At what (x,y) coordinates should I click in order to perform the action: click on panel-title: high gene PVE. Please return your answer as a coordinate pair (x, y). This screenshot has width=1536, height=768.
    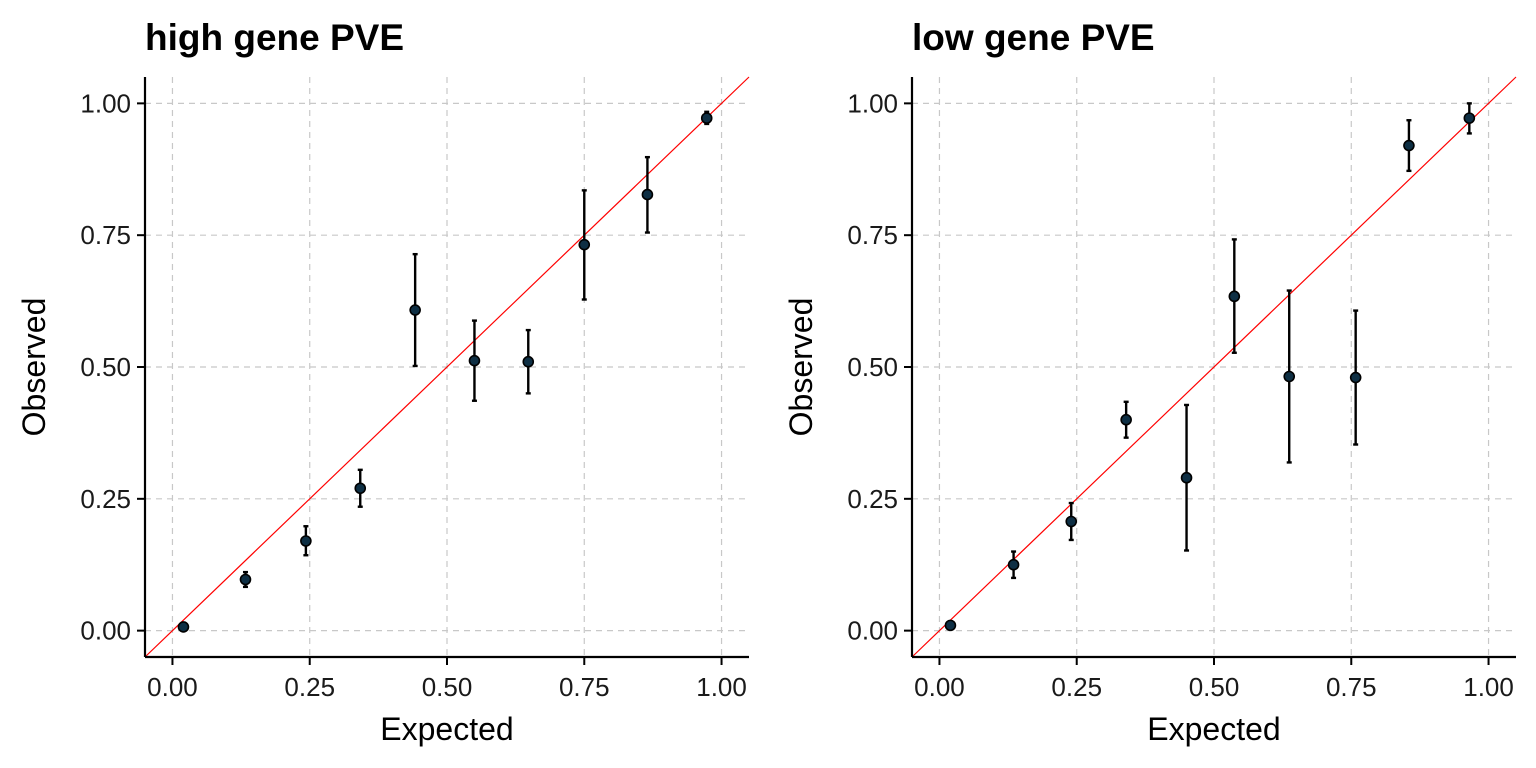
    Looking at the image, I should click on (274, 37).